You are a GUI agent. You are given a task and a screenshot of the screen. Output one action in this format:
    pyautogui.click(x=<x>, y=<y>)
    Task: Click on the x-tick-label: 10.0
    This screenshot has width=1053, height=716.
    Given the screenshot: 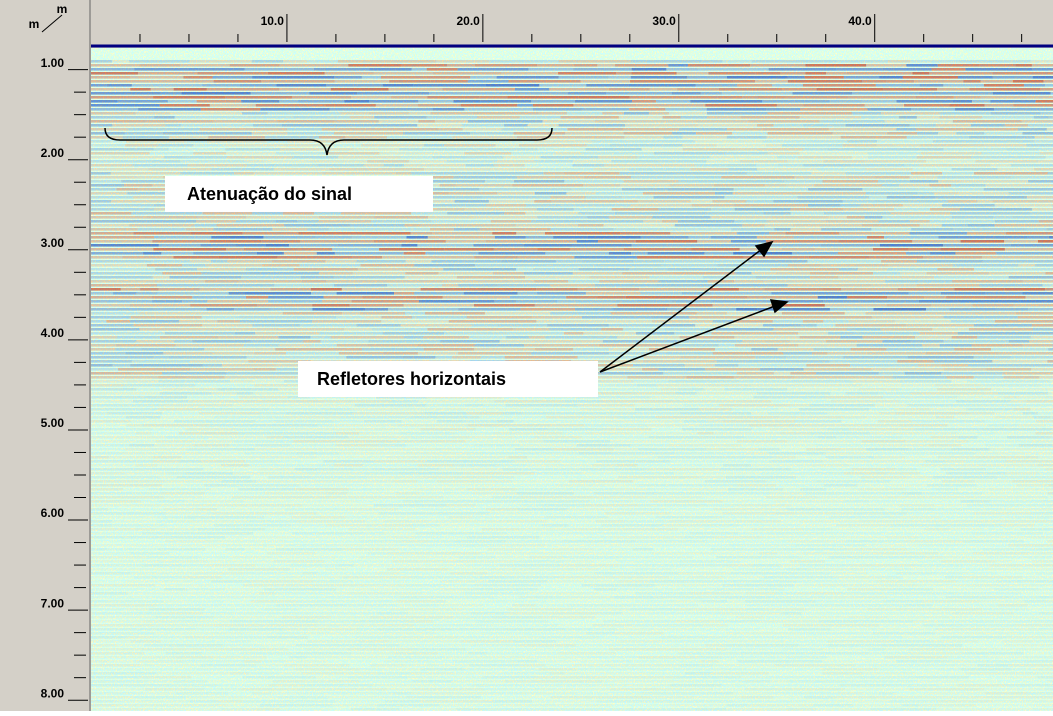 What is the action you would take?
    pyautogui.click(x=273, y=21)
    